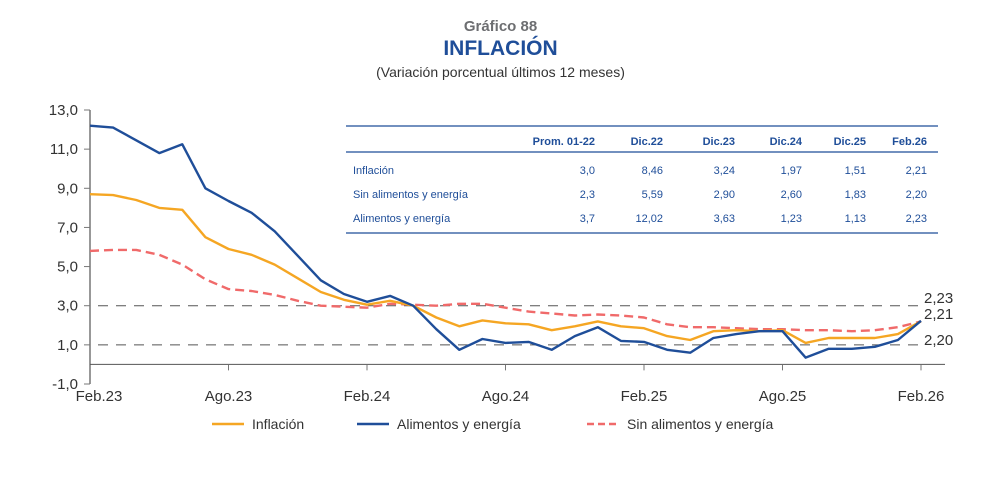 This screenshot has width=1001, height=489. What do you see at coordinates (505, 290) in the screenshot?
I see `series-line-sin-alimentos-y-energ-a` at bounding box center [505, 290].